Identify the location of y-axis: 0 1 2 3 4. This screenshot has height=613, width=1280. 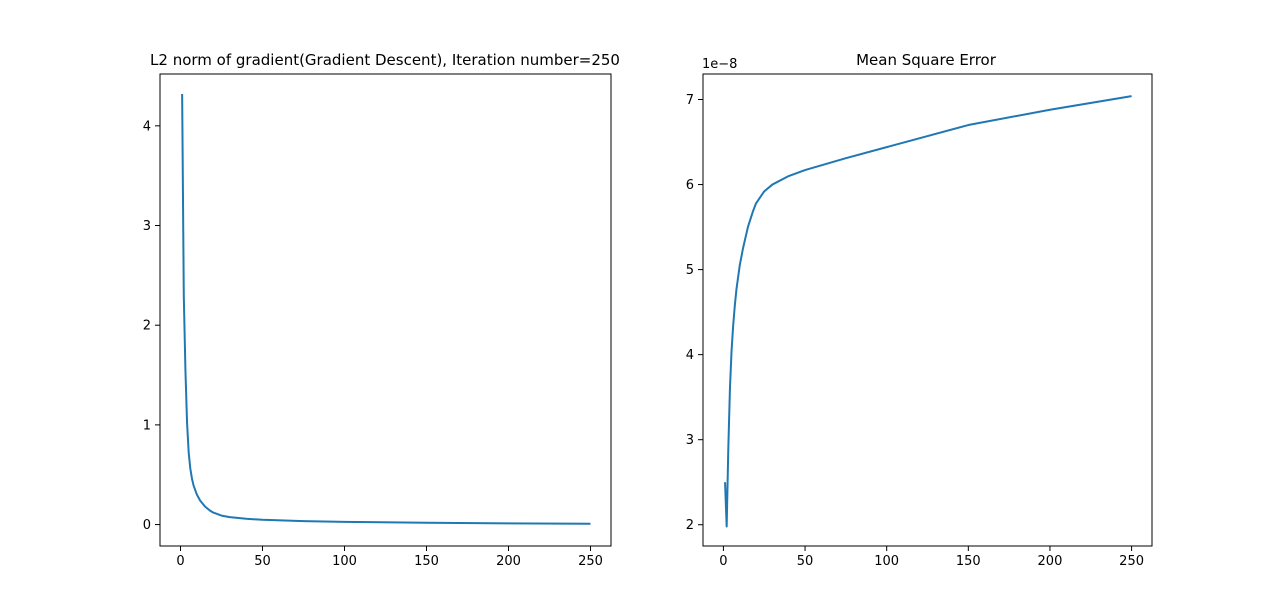
(151, 326).